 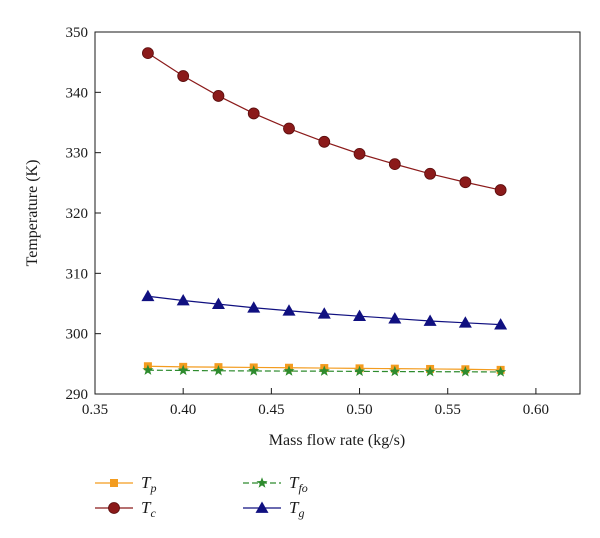 I want to click on legend-label: Tc, so click(x=148, y=509).